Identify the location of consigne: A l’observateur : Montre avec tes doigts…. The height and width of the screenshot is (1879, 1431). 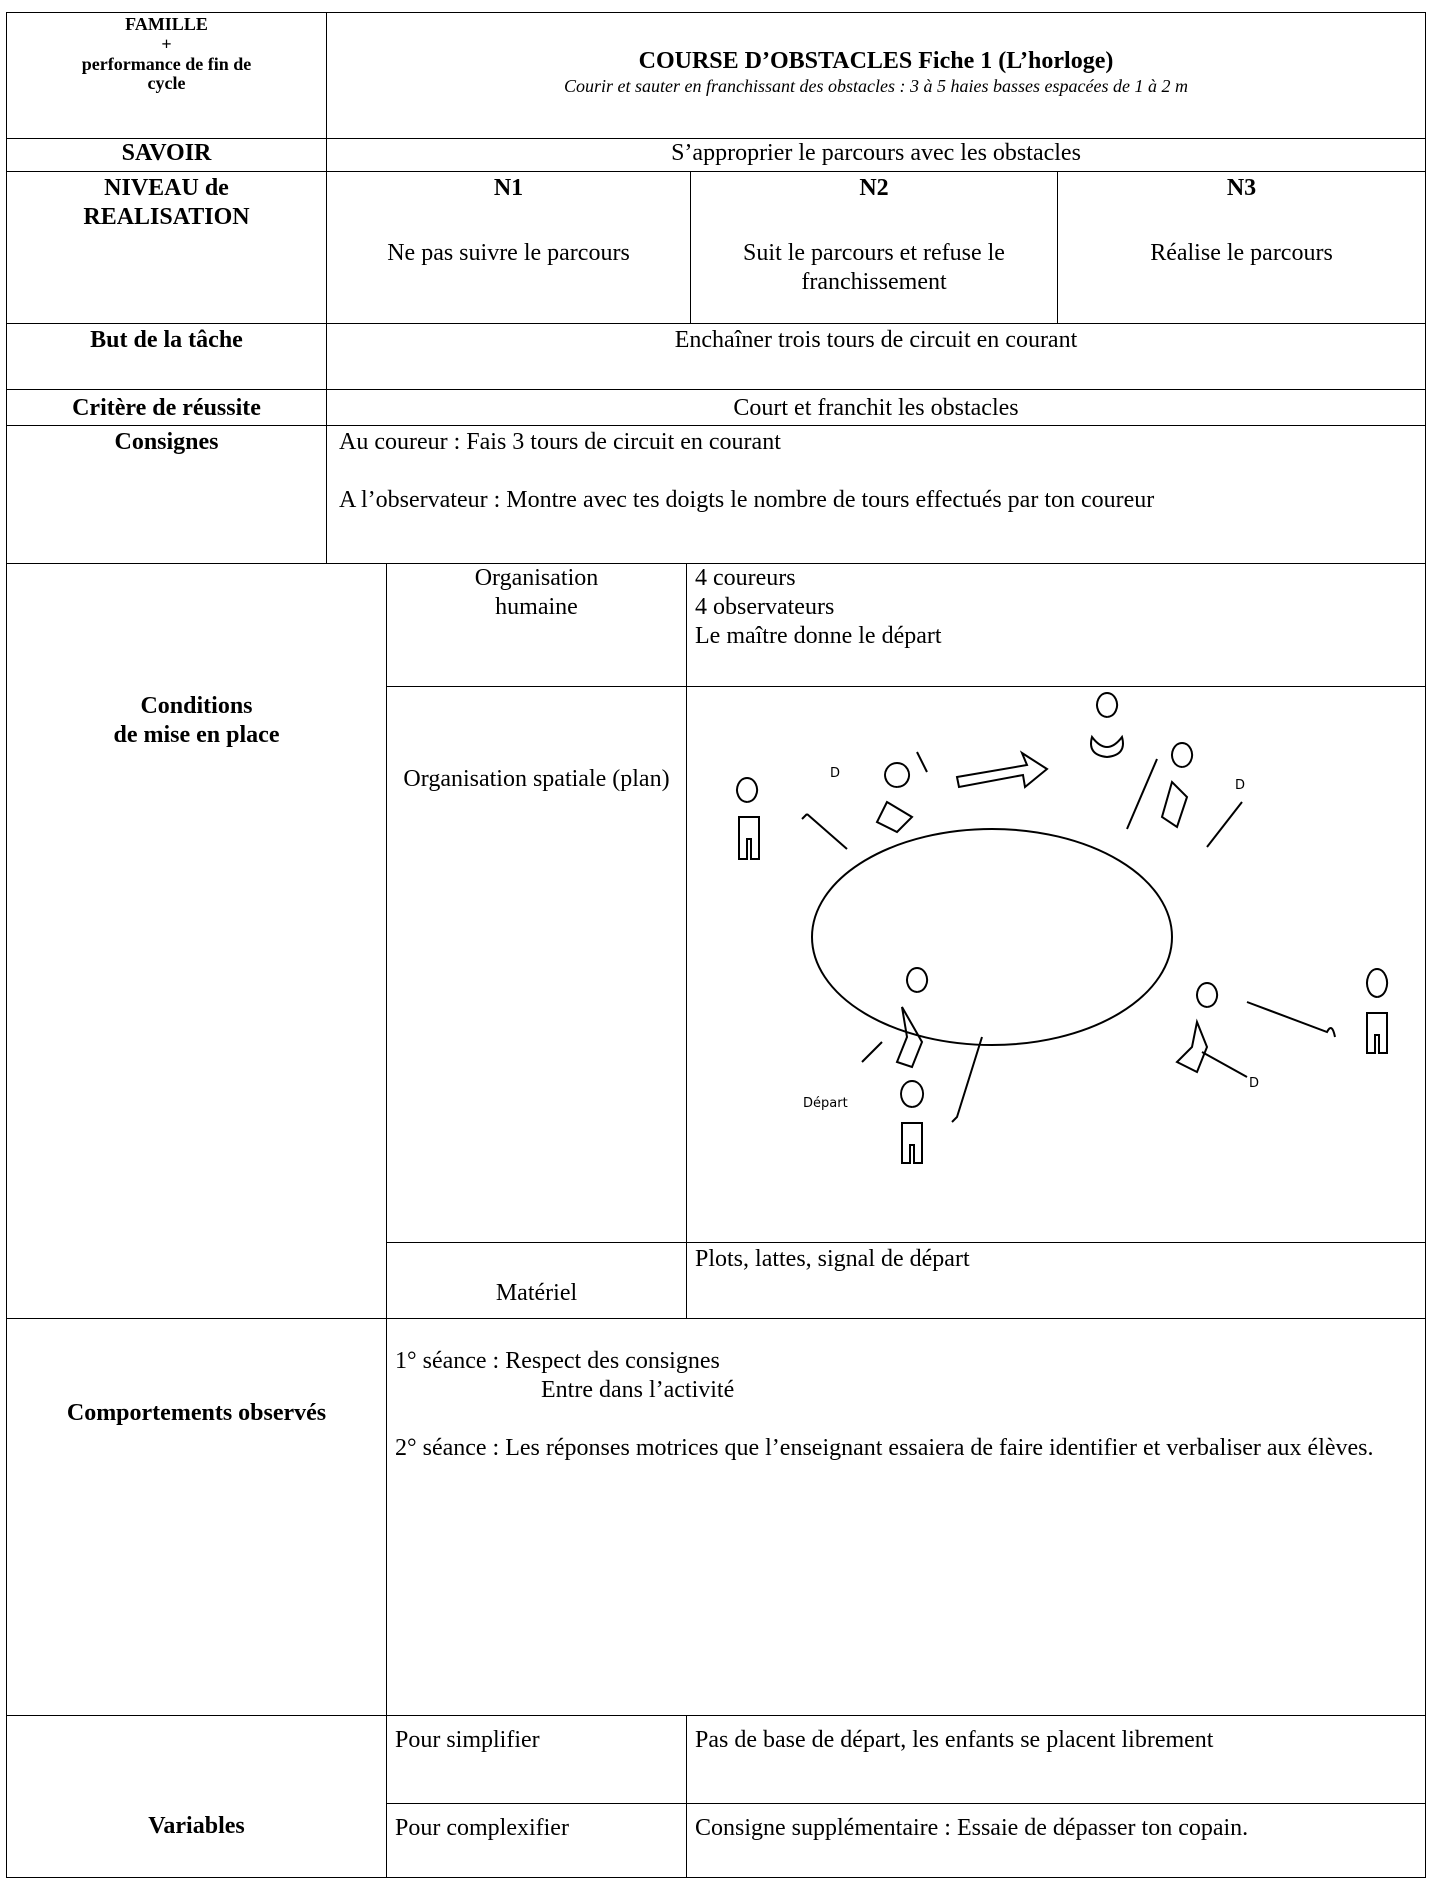
(747, 499).